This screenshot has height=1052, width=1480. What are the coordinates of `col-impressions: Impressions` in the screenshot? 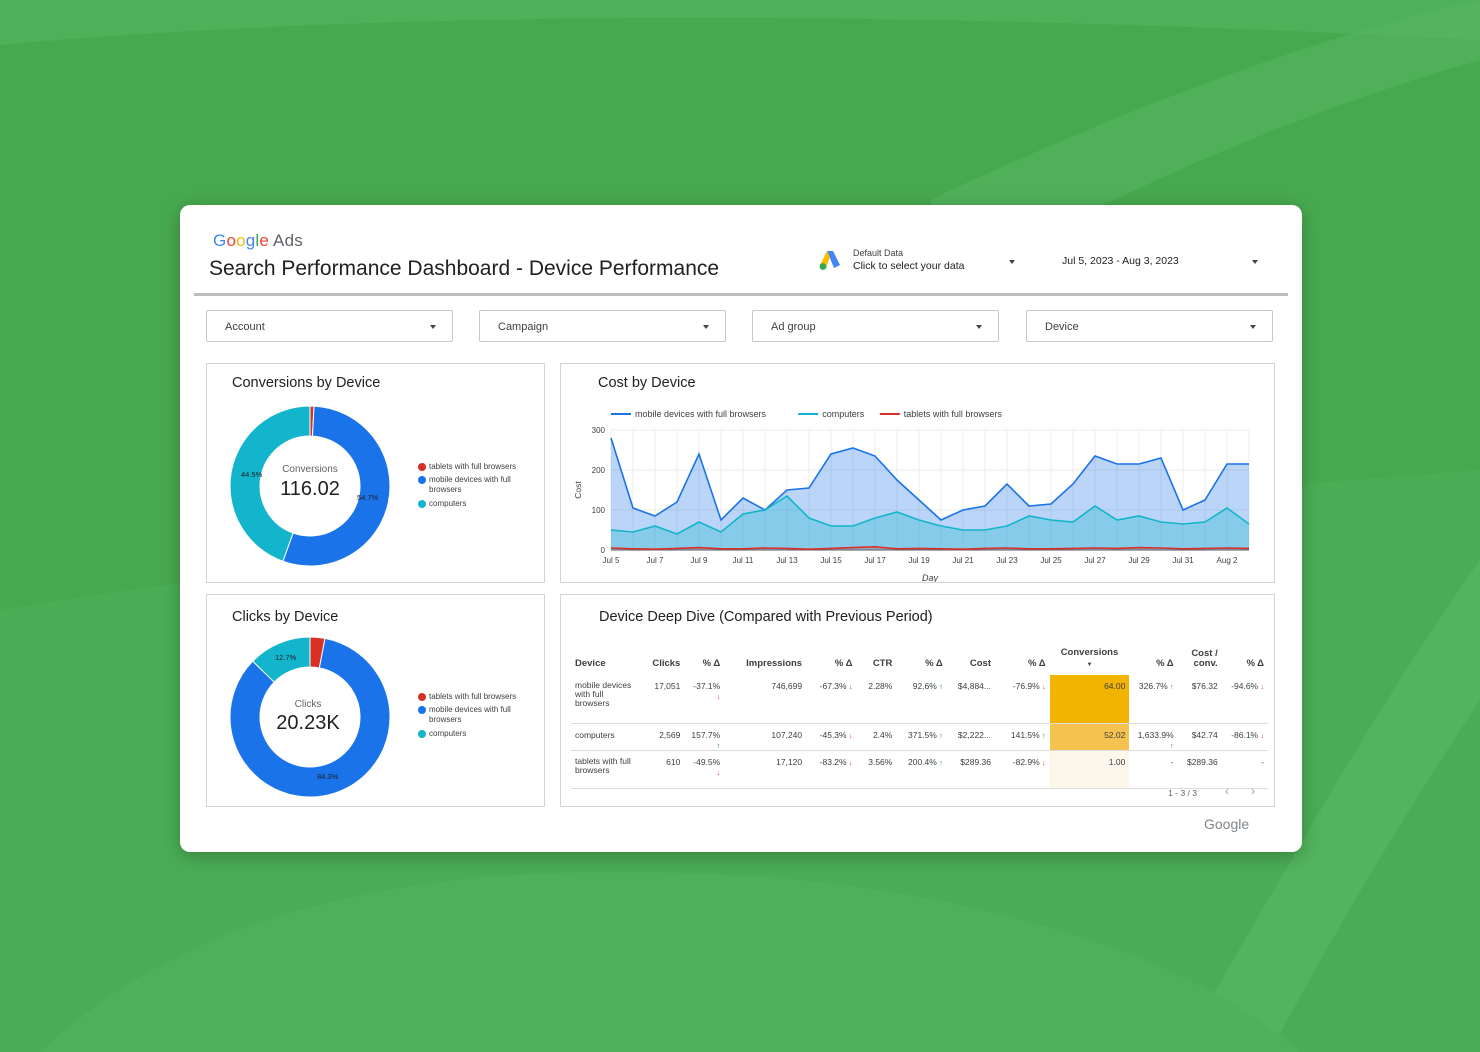 It's located at (774, 663).